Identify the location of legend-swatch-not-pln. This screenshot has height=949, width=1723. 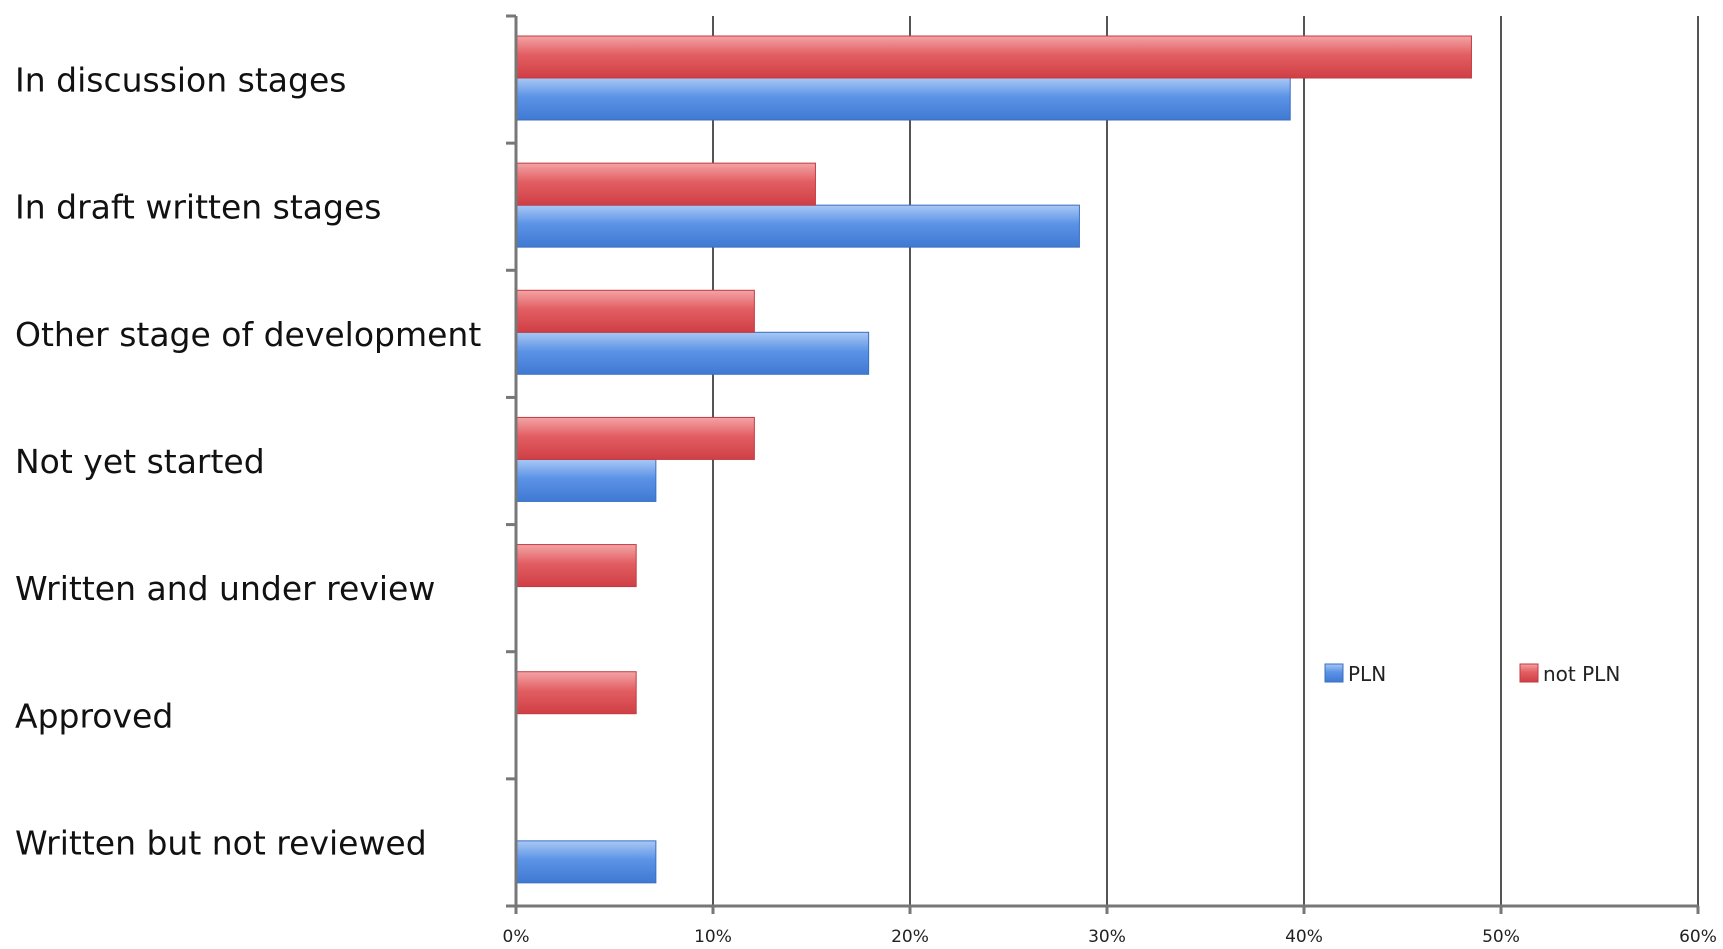
(1529, 673).